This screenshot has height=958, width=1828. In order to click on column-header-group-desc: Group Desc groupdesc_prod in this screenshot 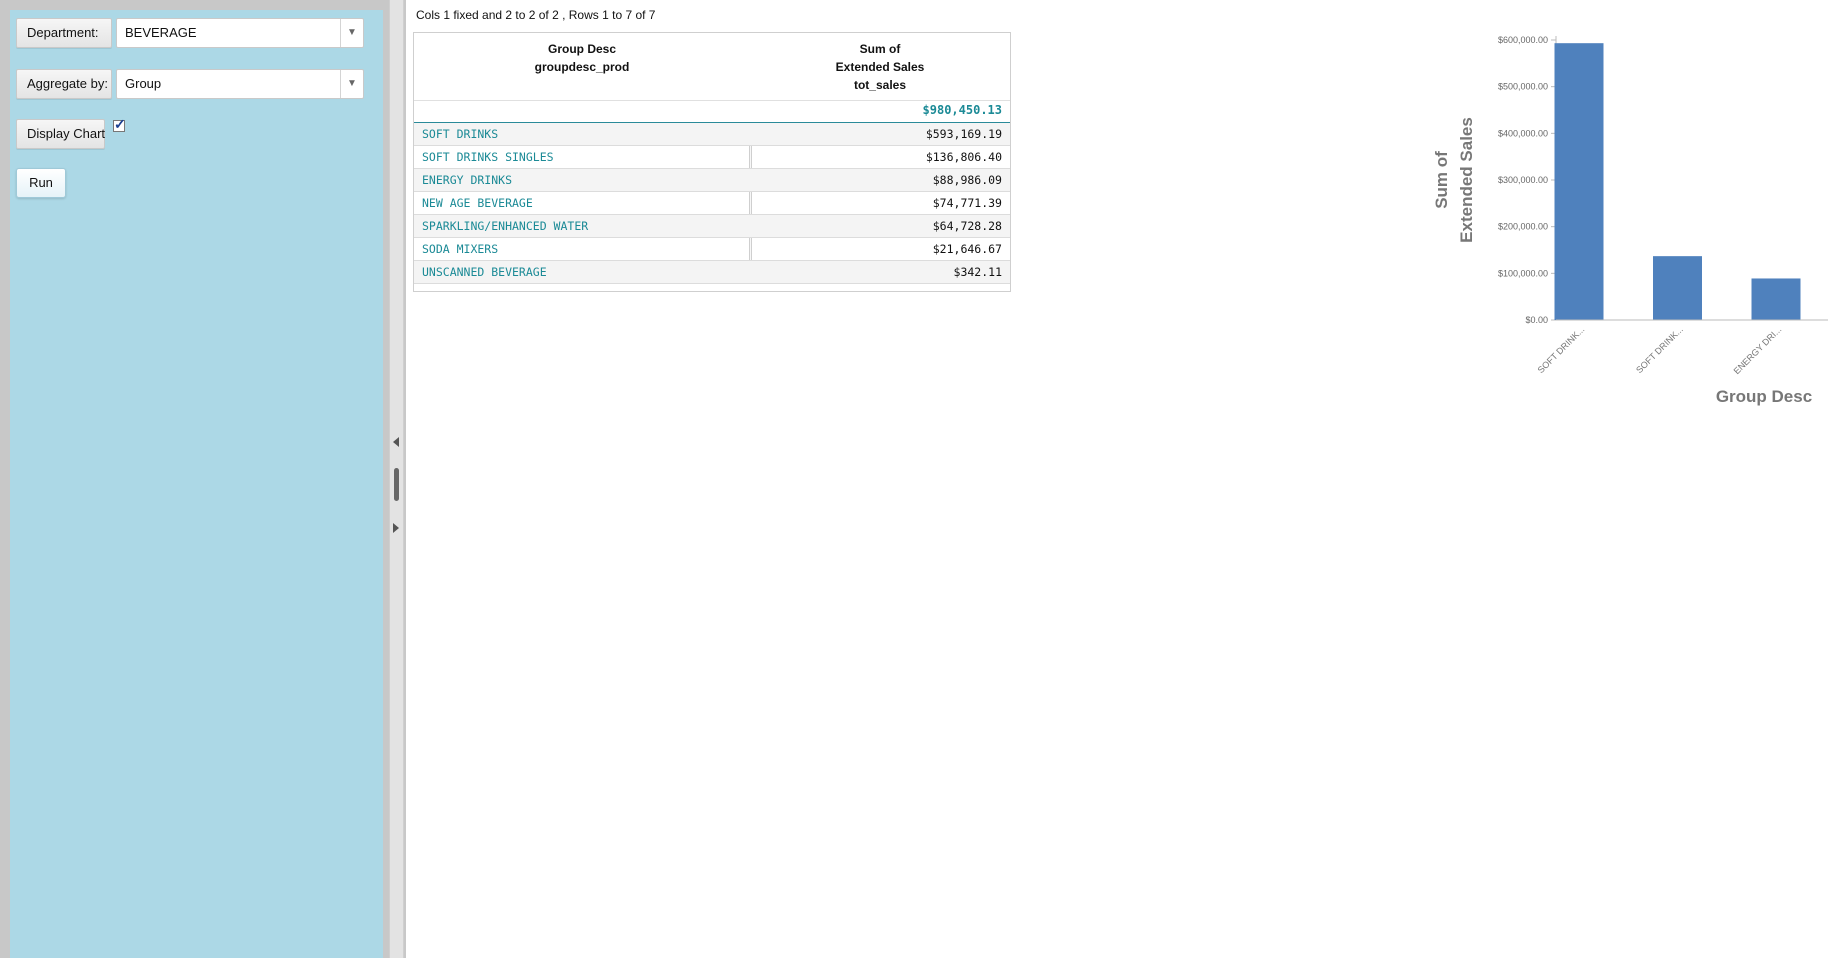, I will do `click(582, 66)`.